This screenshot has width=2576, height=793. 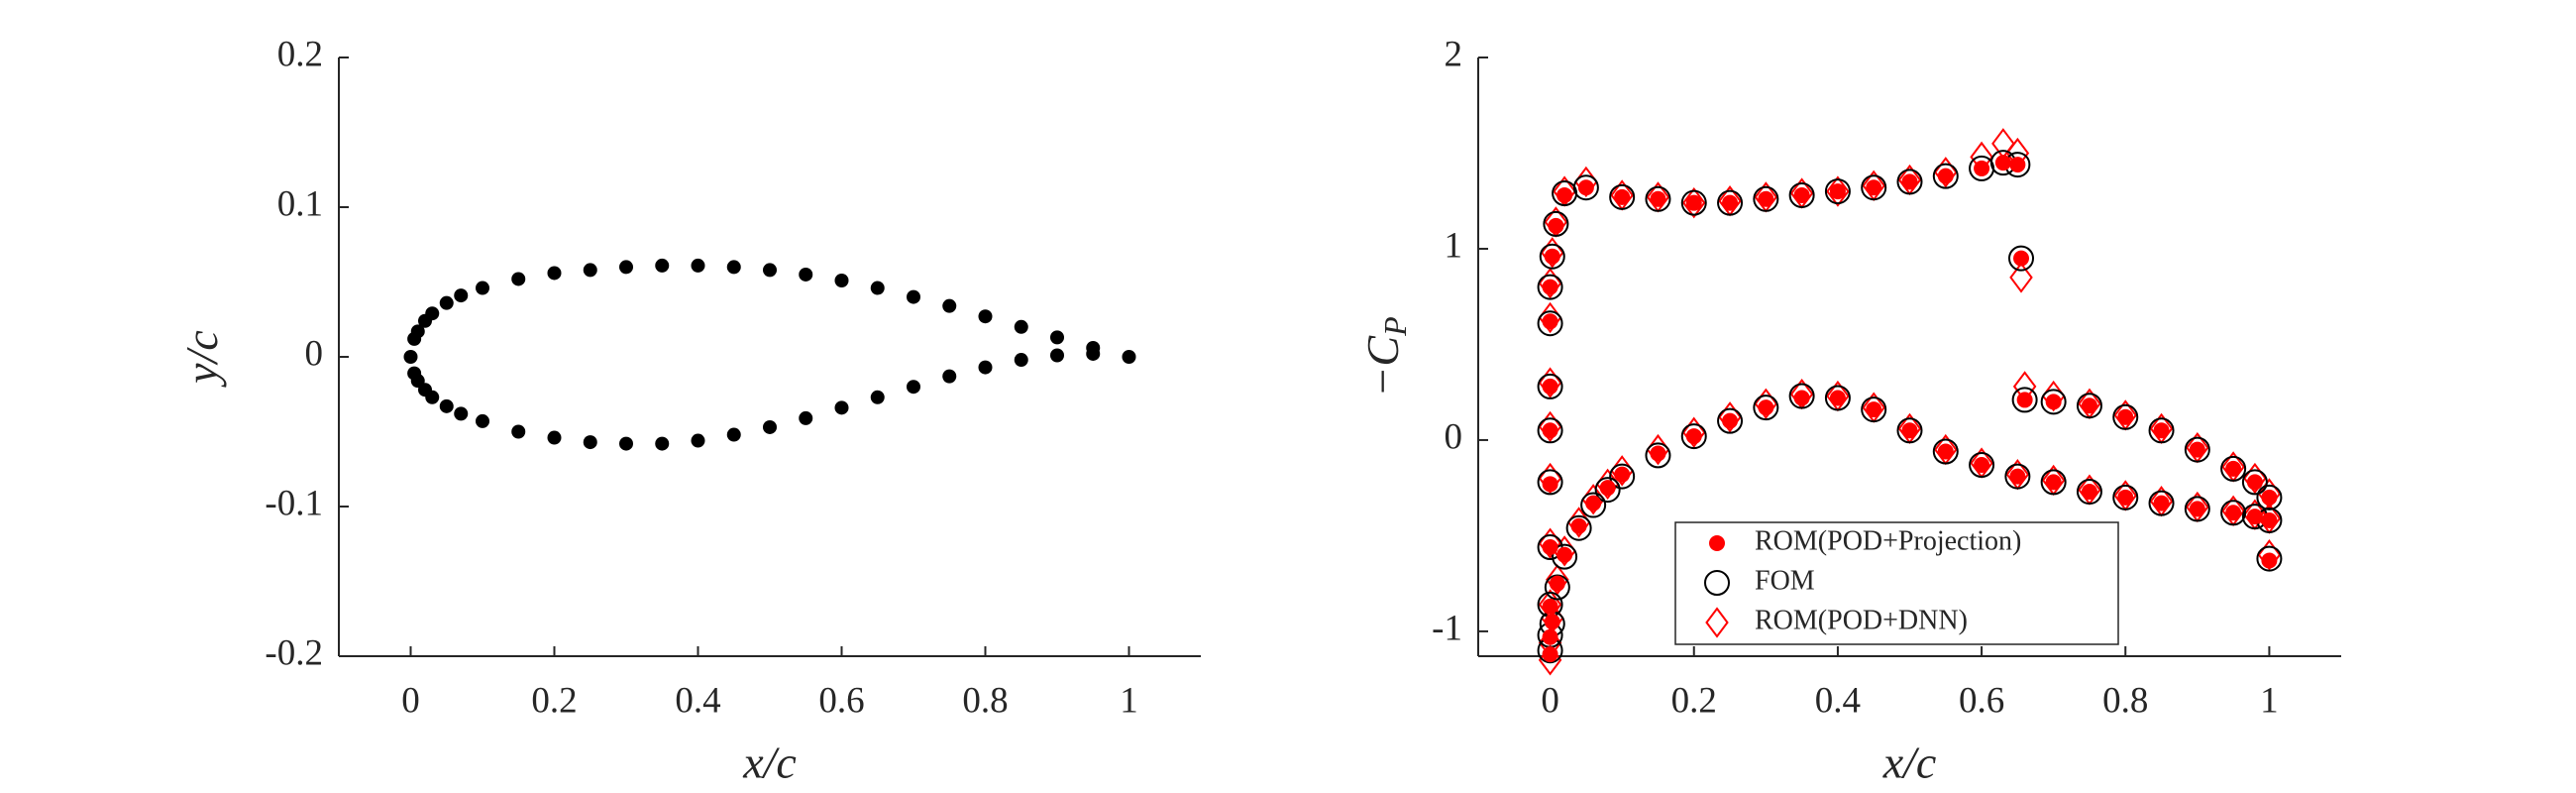 I want to click on x-tick-label: 0.8, so click(x=2125, y=700).